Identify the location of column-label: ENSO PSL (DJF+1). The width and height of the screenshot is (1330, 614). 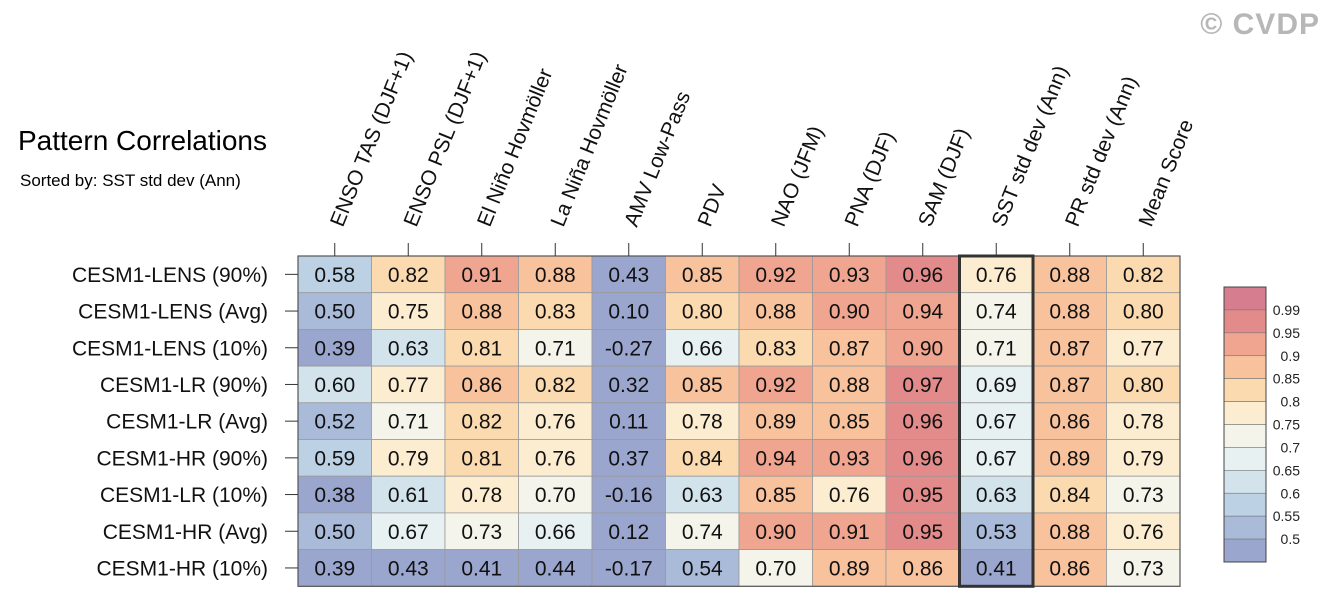
(445, 139).